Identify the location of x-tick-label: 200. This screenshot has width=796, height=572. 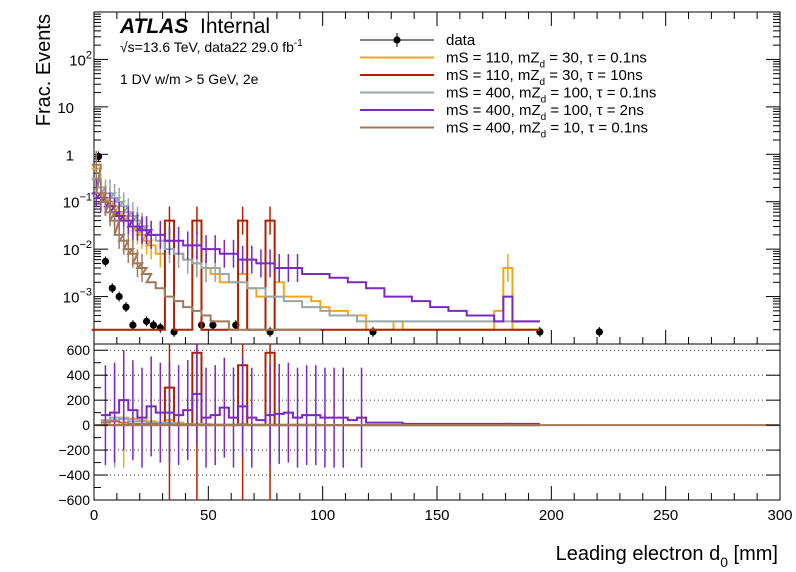
(551, 515).